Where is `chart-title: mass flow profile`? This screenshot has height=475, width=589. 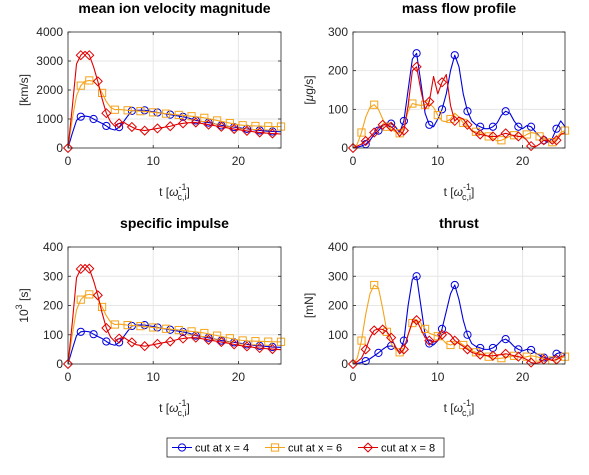
chart-title: mass flow profile is located at coordinates (459, 8).